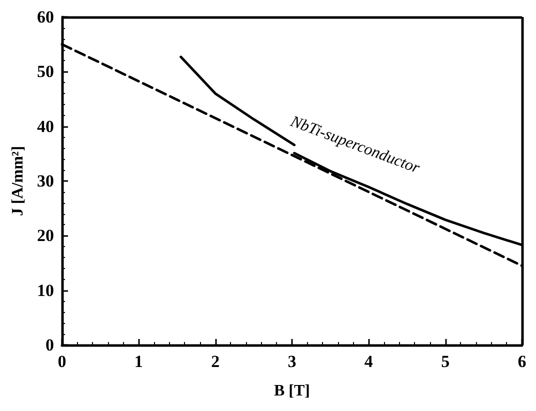 This screenshot has height=411, width=536. I want to click on x-tick-label: 6, so click(522, 361).